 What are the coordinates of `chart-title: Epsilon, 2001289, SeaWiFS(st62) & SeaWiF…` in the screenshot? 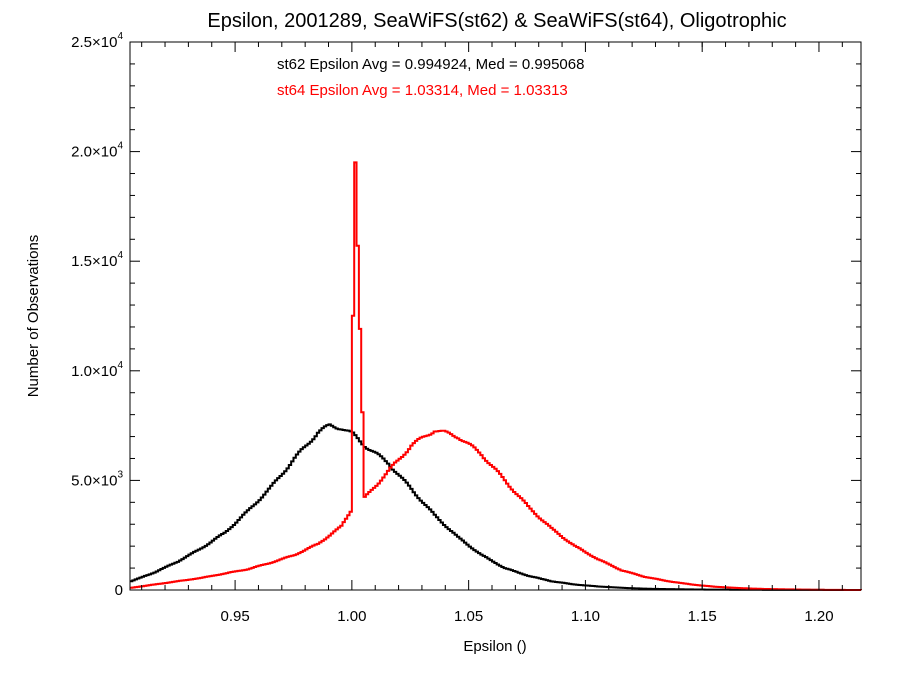 It's located at (496, 21).